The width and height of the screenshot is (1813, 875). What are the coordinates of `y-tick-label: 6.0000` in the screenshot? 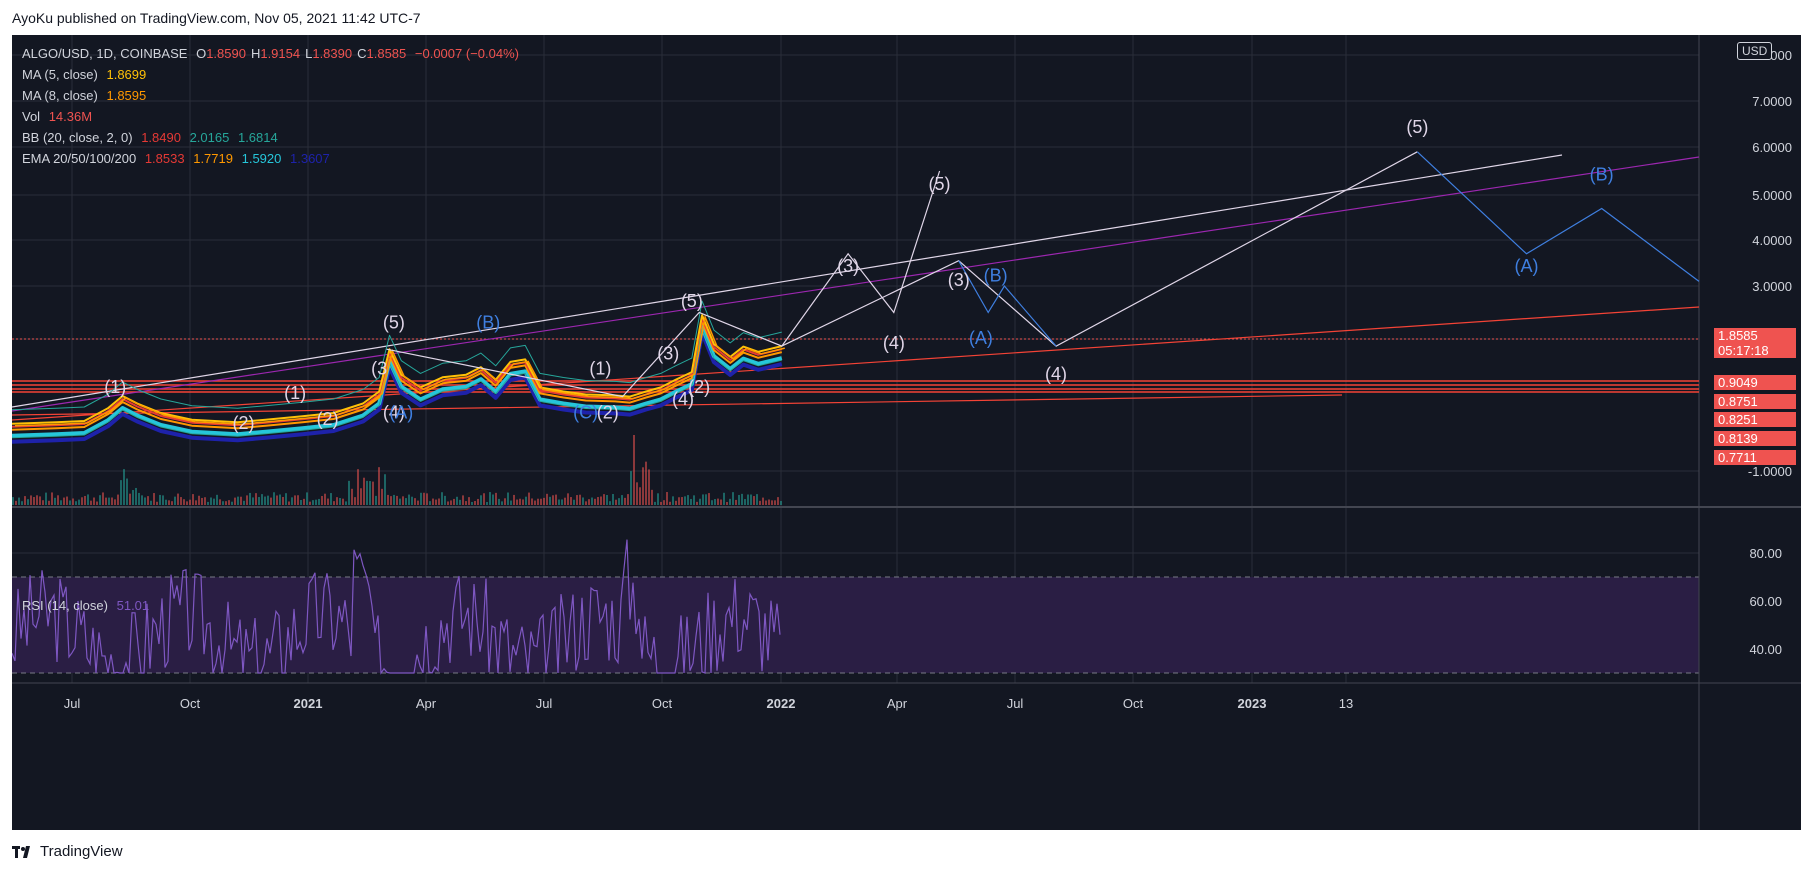 It's located at (1772, 147).